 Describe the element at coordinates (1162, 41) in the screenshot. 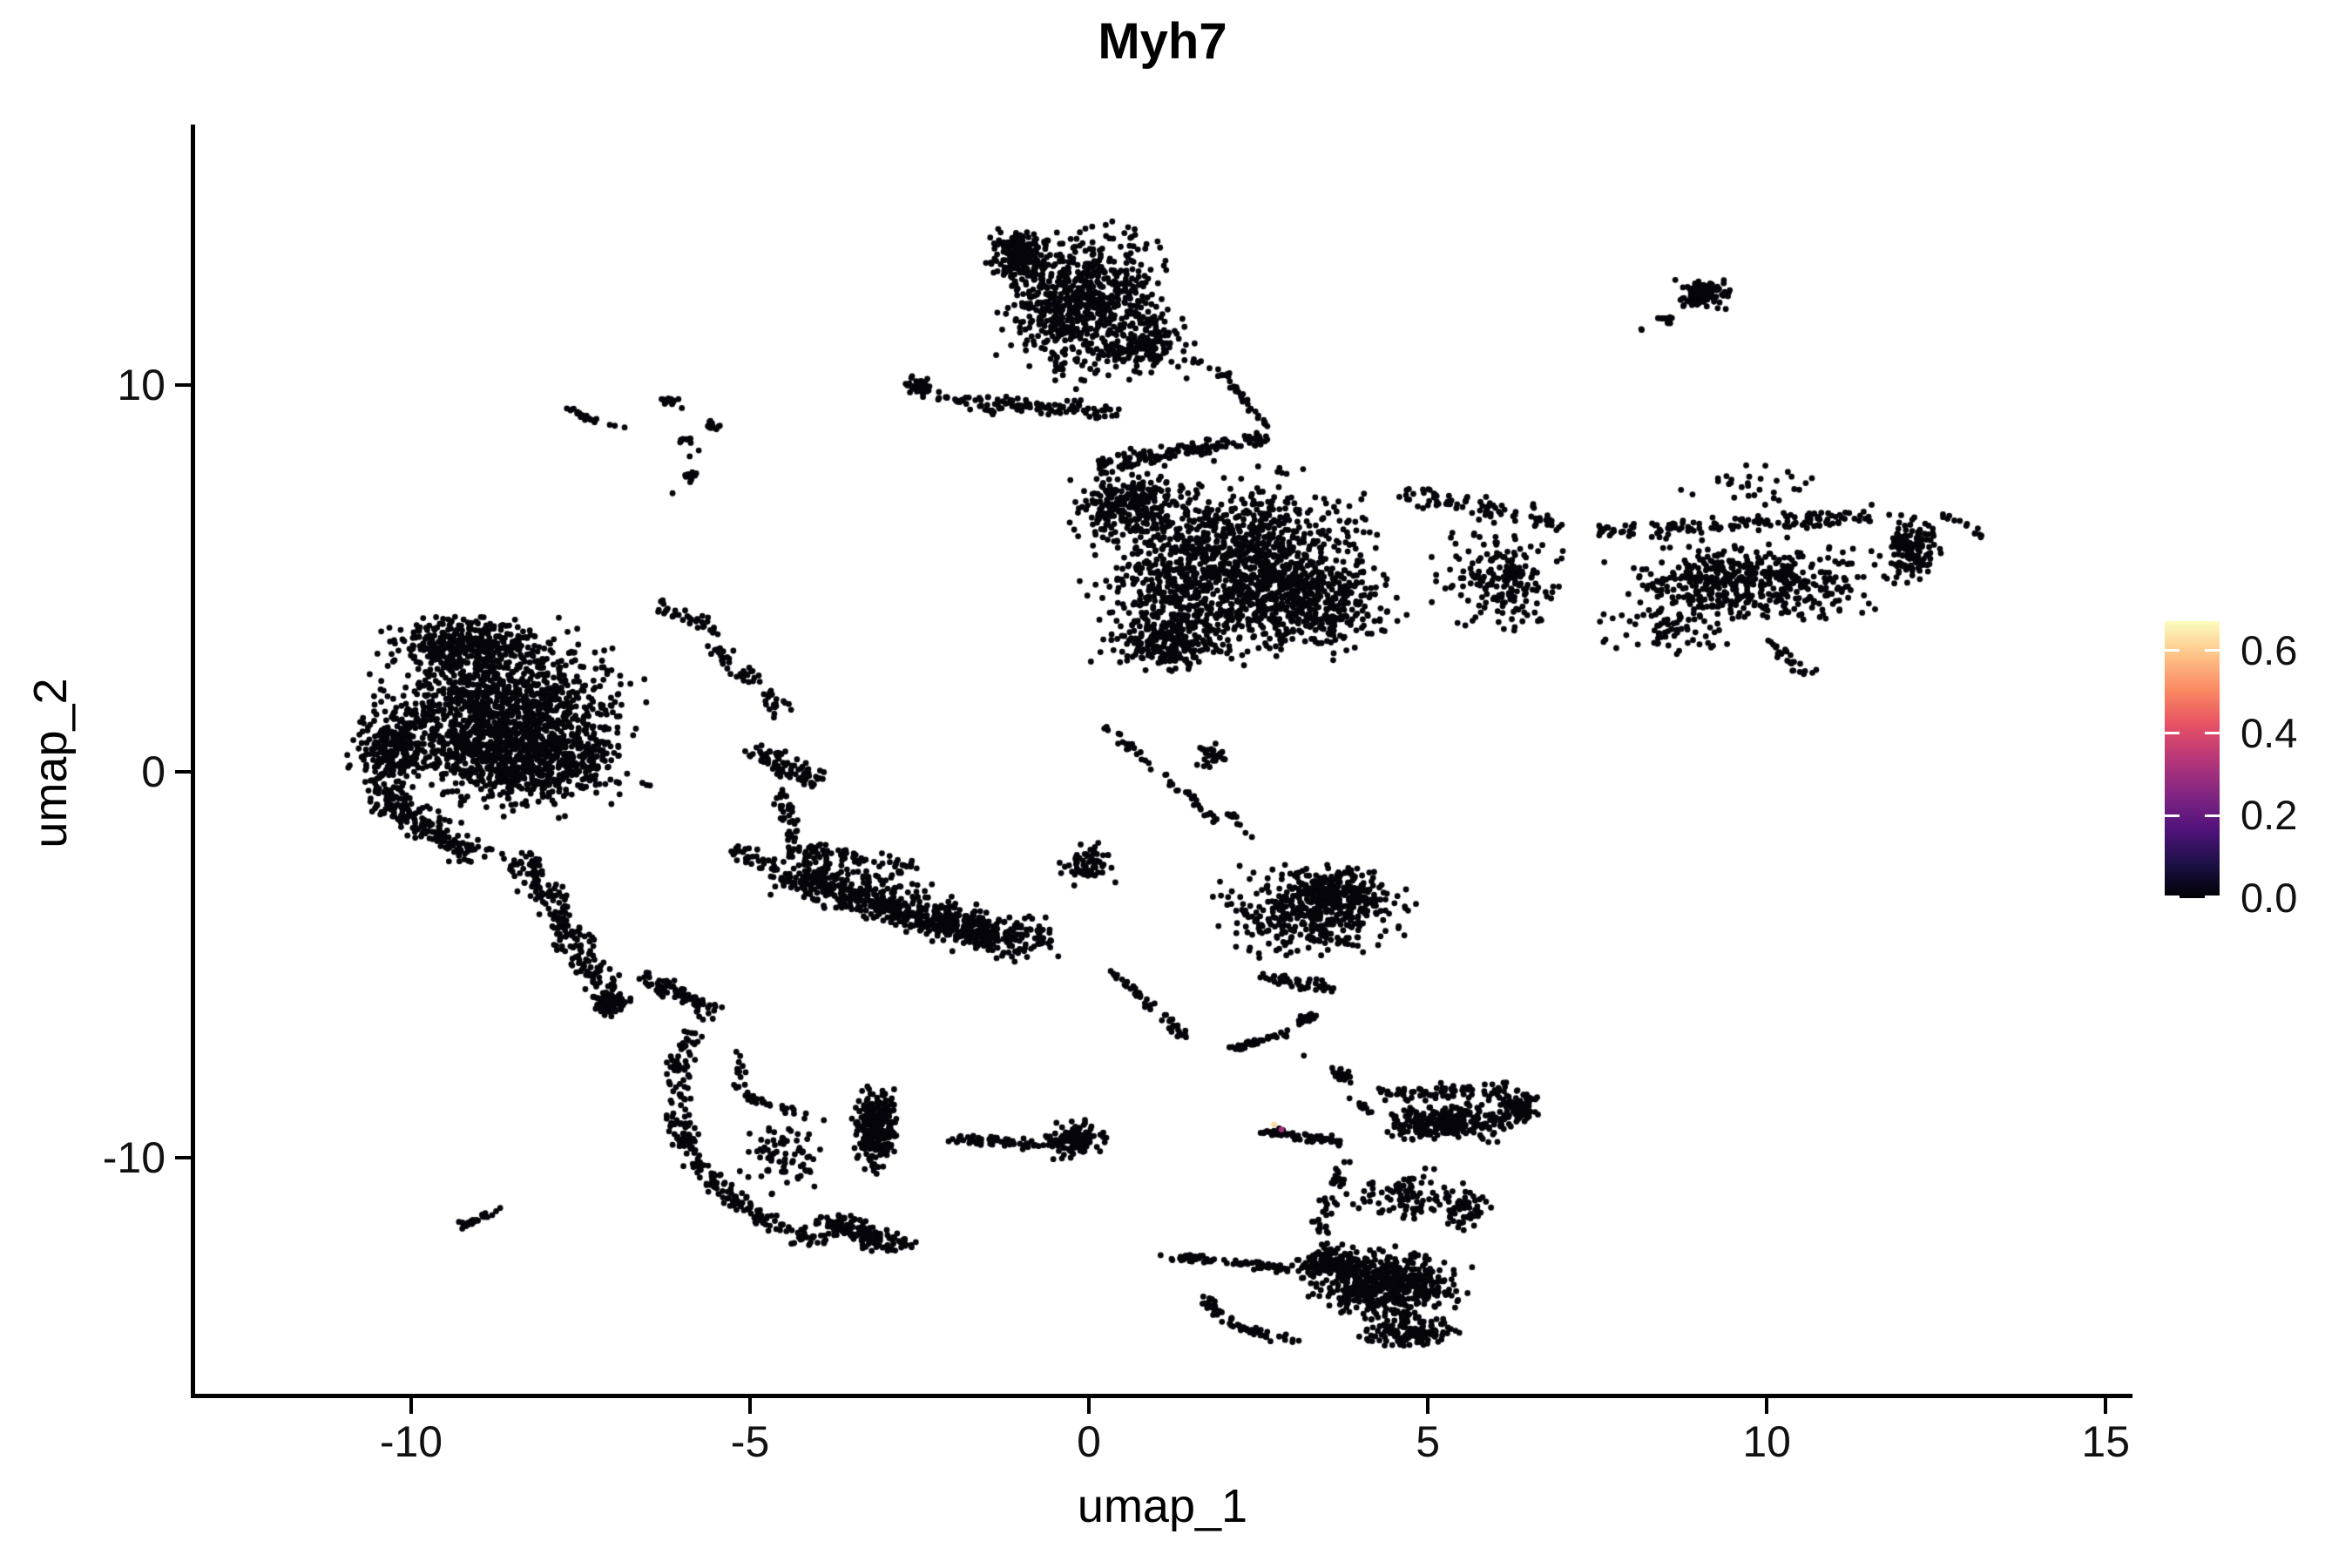

I see `plot-title: Myh7` at that location.